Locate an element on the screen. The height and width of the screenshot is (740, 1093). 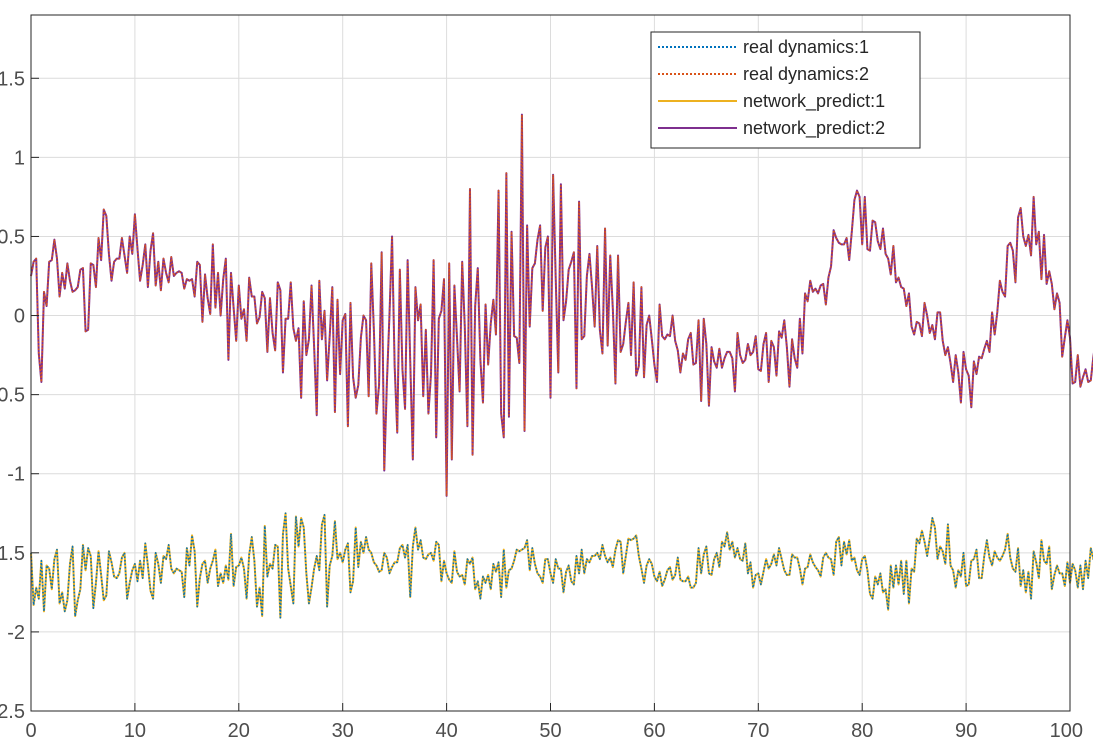
legend-label: network_predict:1 is located at coordinates (814, 101).